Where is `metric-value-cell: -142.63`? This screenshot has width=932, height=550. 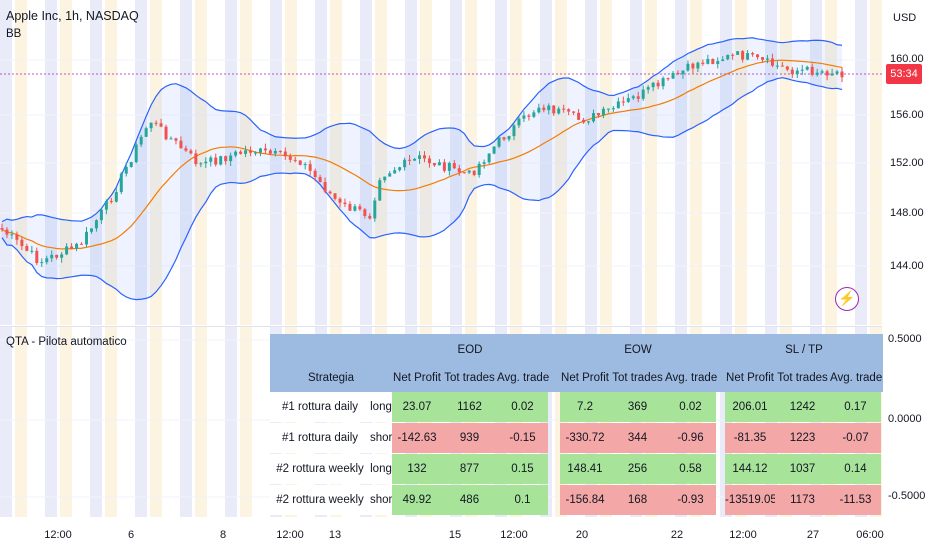 metric-value-cell: -142.63 is located at coordinates (417, 438).